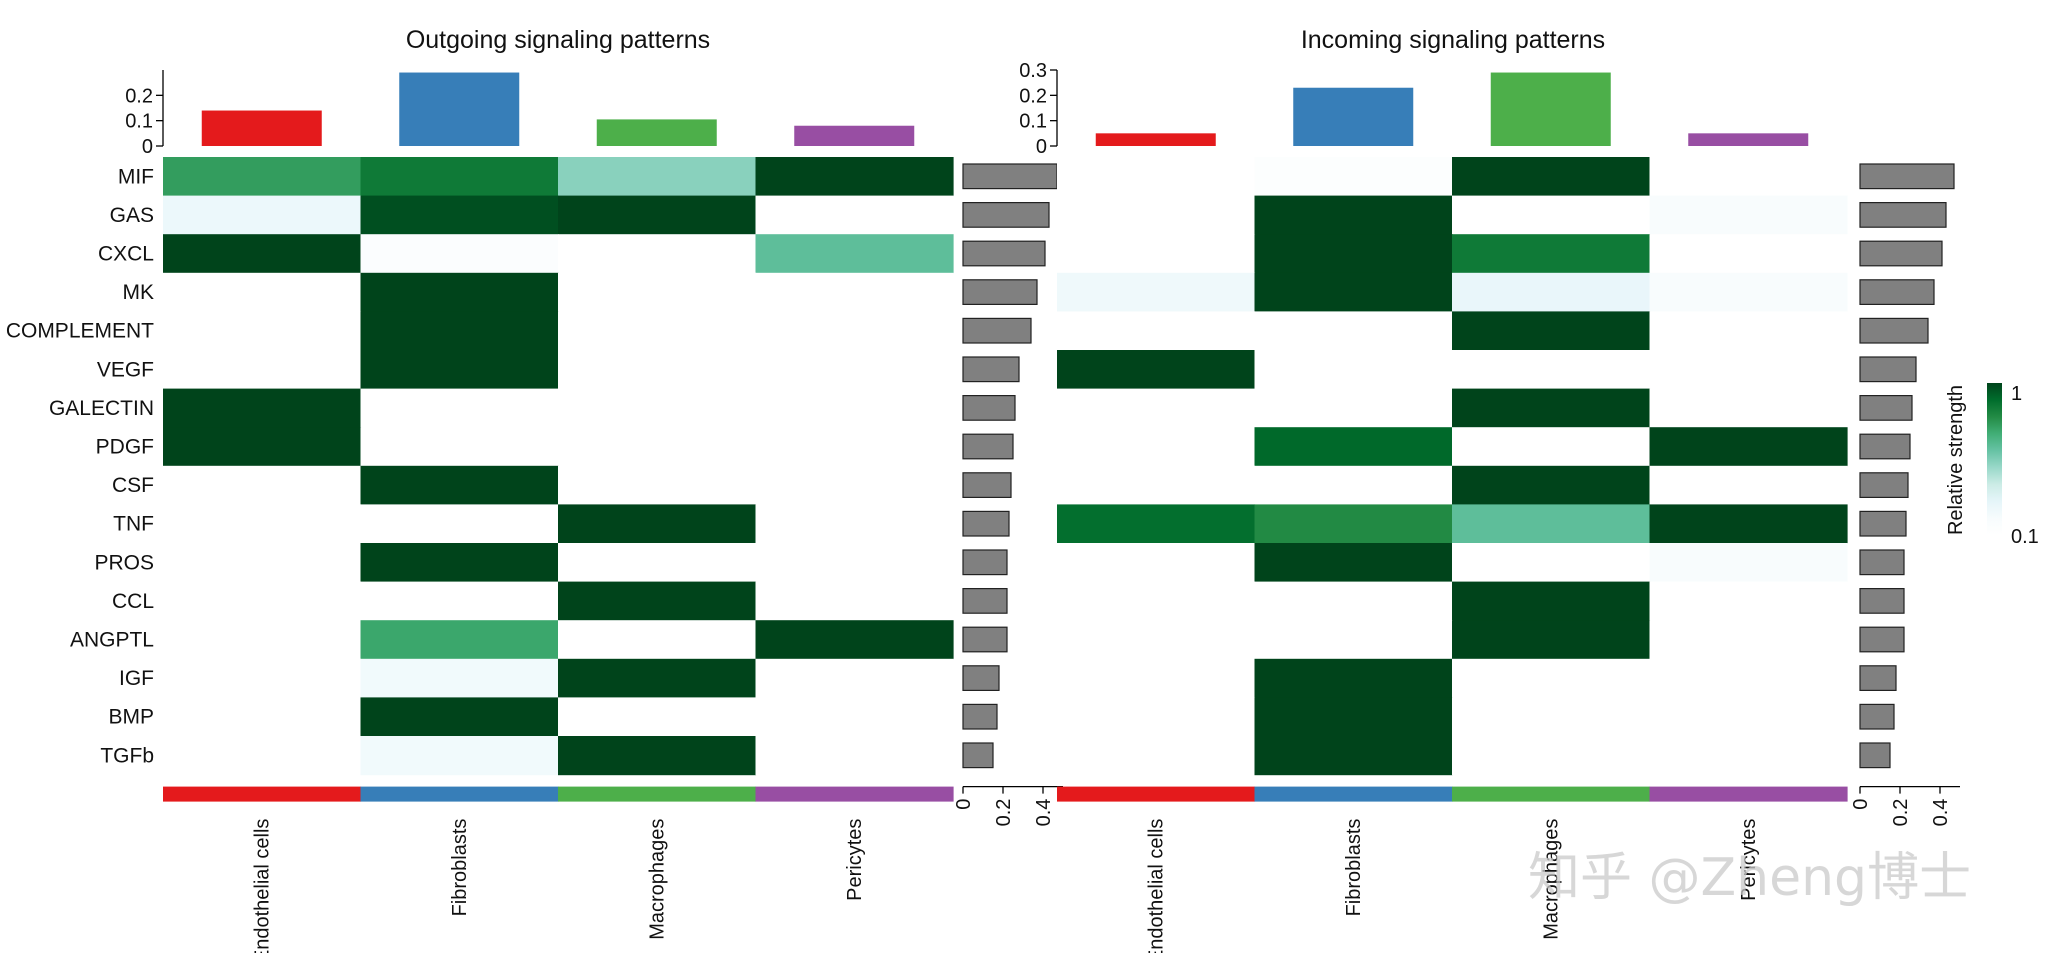 This screenshot has height=953, width=2055. Describe the element at coordinates (1006, 215) in the screenshot. I see `row-bar-gas` at that location.